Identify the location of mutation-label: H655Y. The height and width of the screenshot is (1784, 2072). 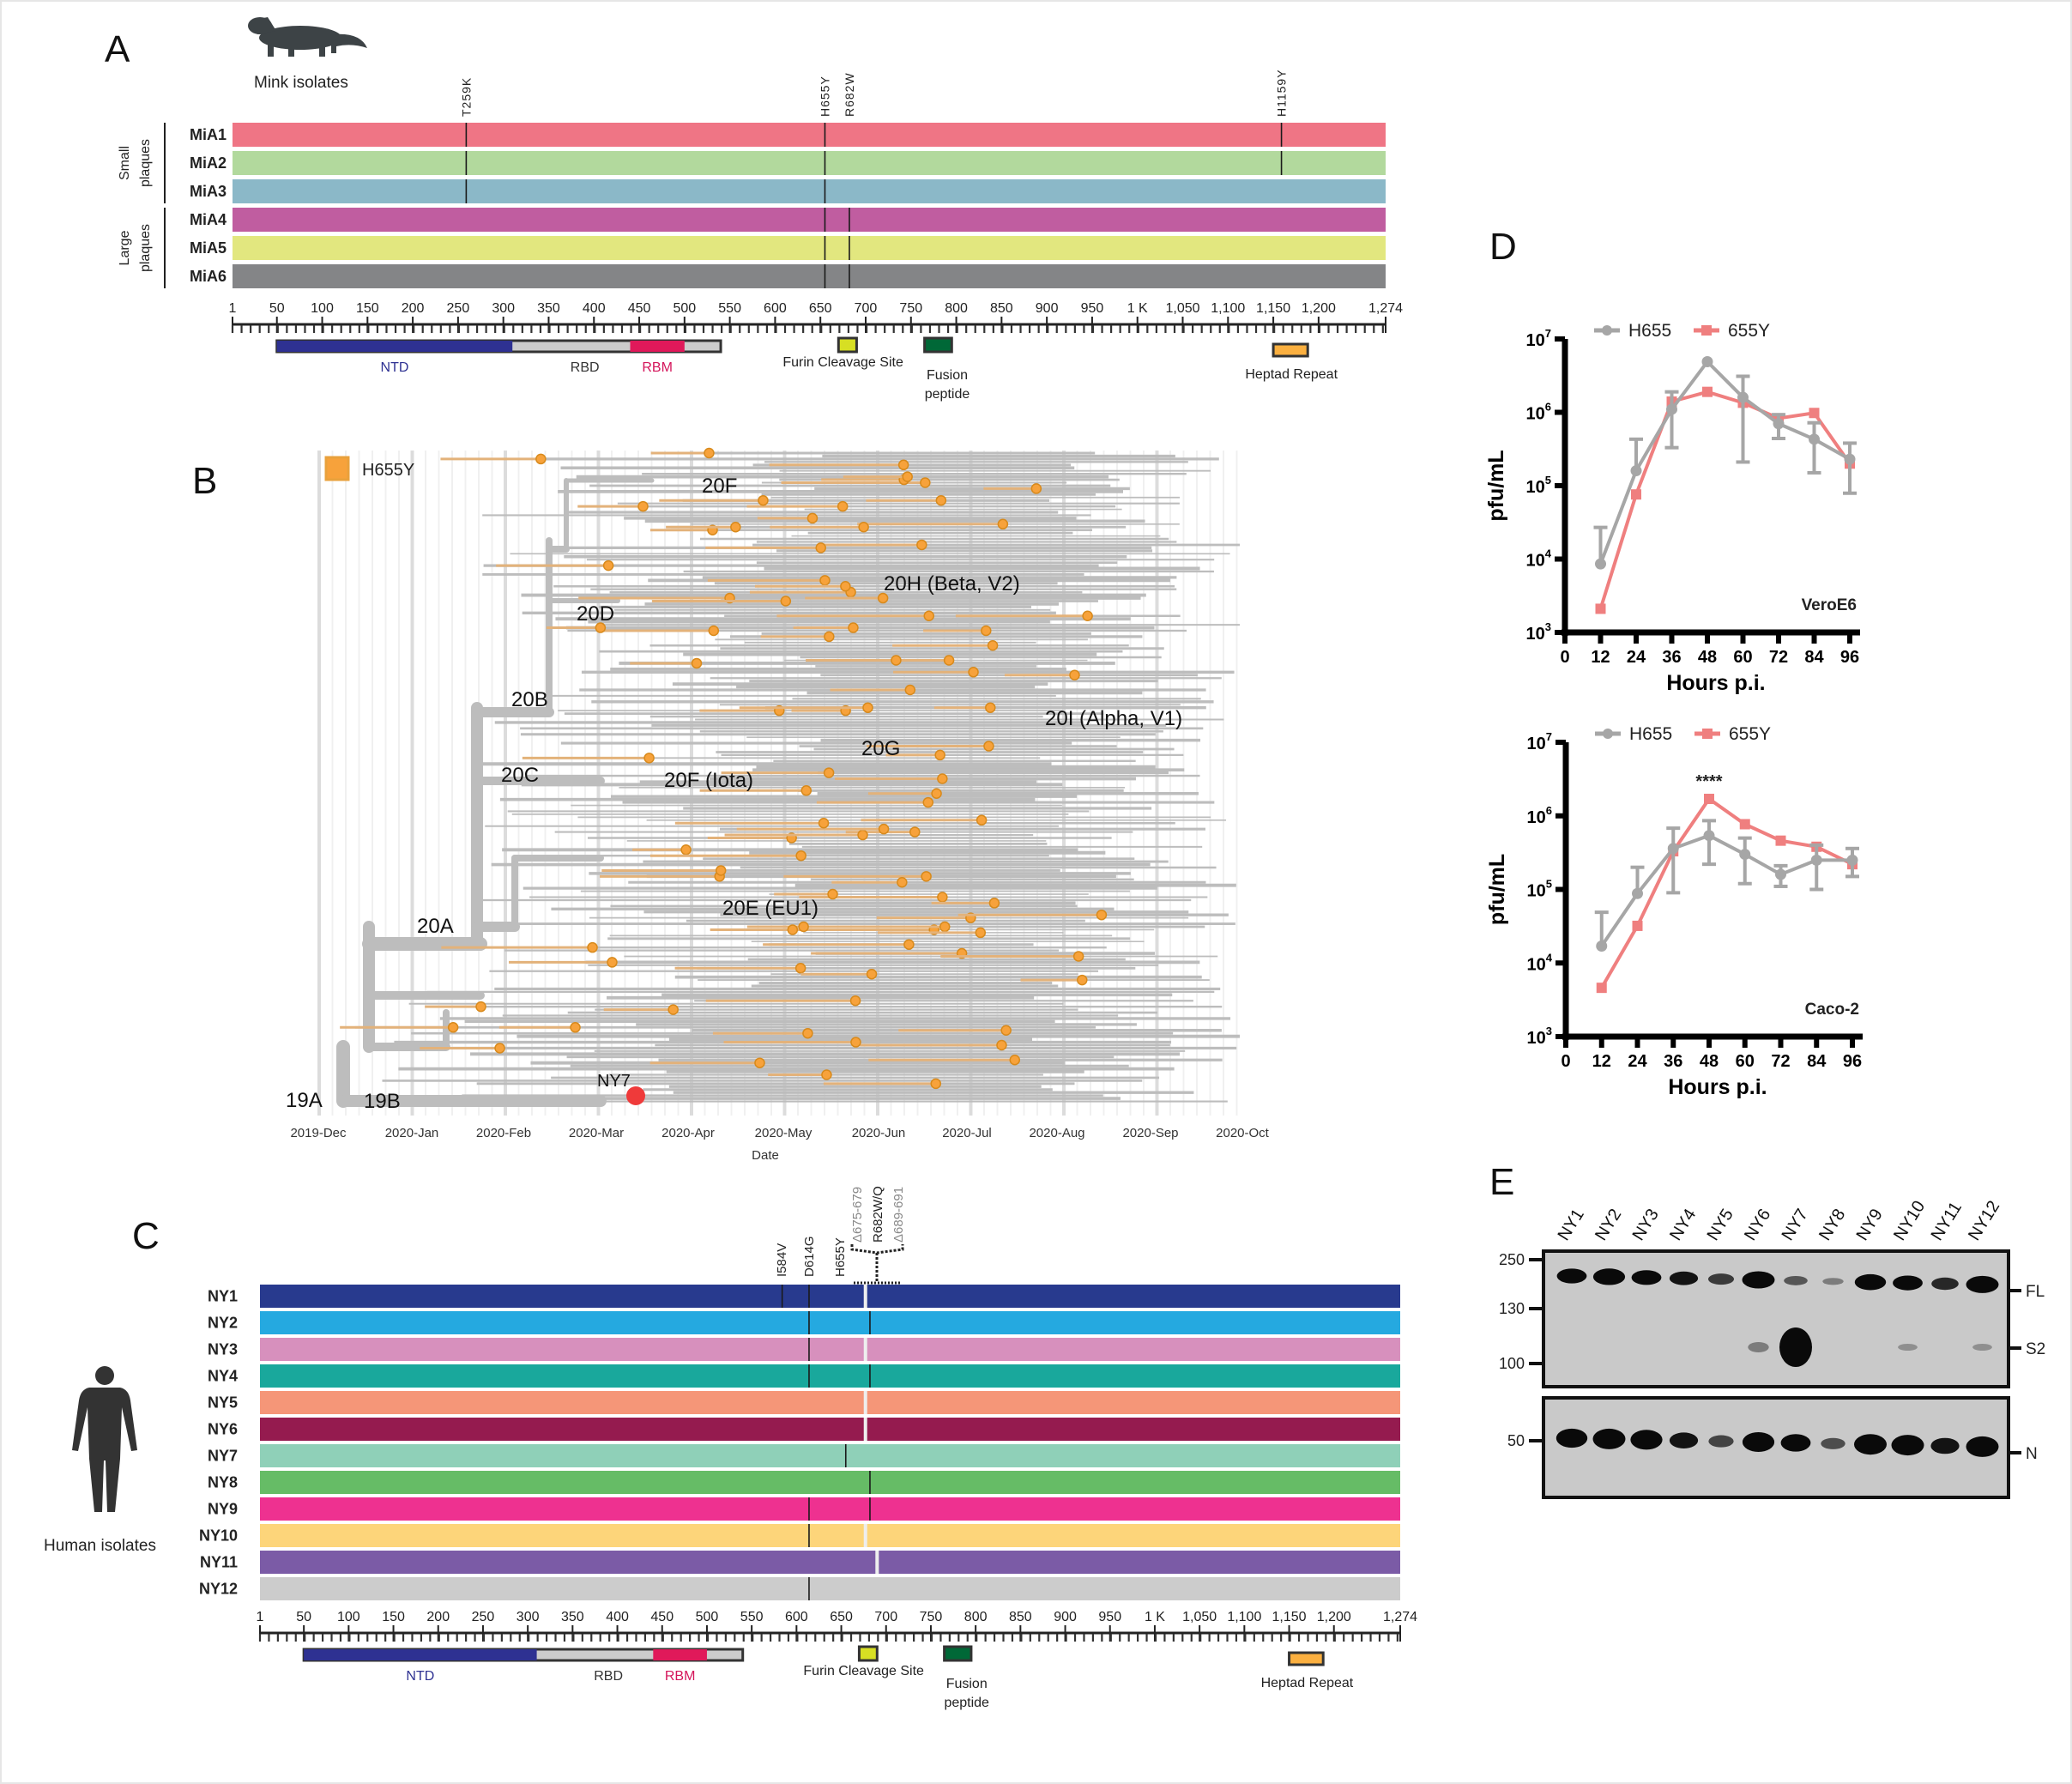
(824, 96).